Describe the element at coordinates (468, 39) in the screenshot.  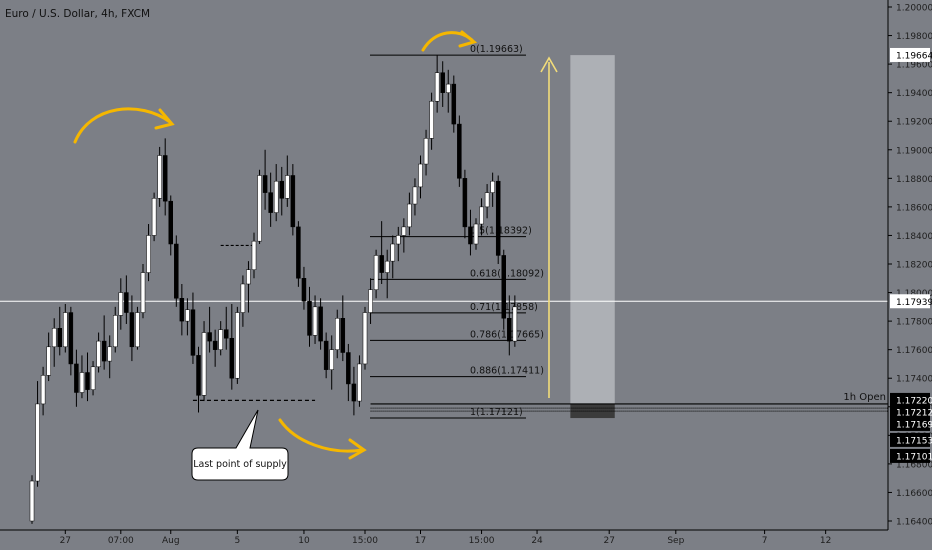
I see `curved-arrow-top-head` at that location.